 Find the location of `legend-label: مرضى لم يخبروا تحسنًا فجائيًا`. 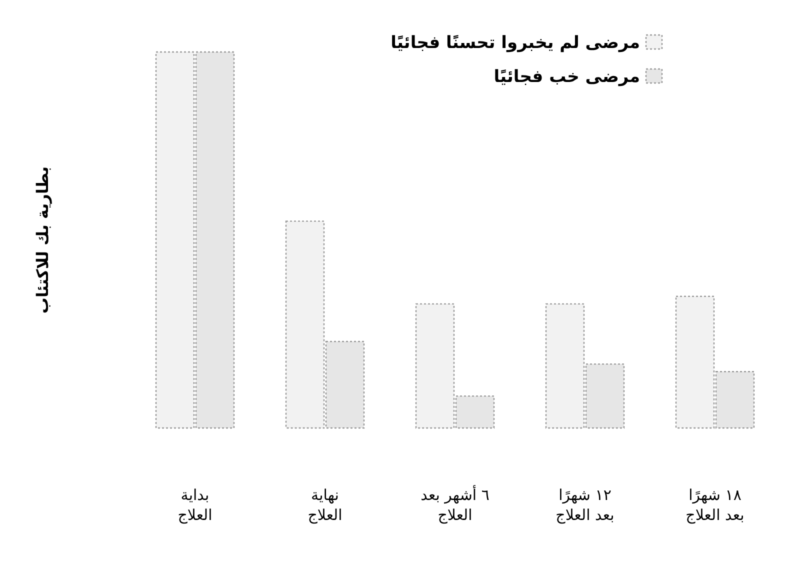

legend-label: مرضى لم يخبروا تحسنًا فجائيًا is located at coordinates (515, 43).